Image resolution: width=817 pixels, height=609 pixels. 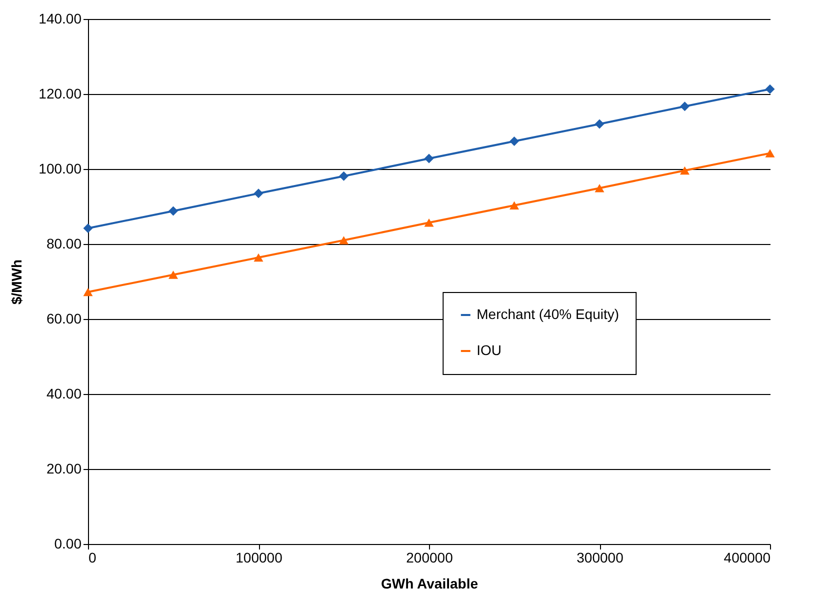 I want to click on y-tick-label: 40.00, so click(x=64, y=394).